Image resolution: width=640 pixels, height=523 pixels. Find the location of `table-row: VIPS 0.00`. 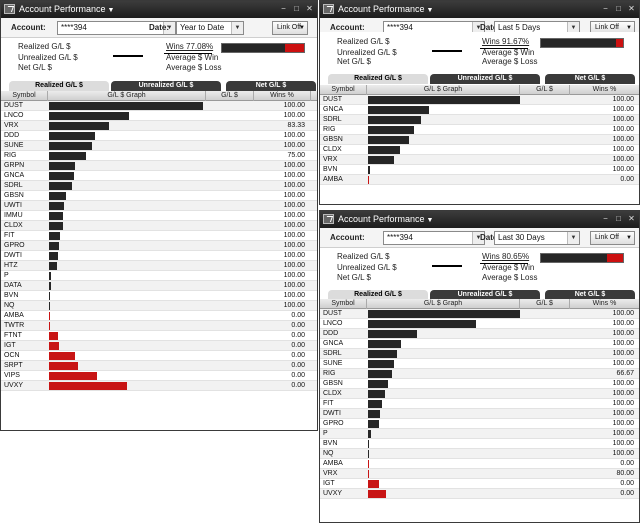

table-row: VIPS 0.00 is located at coordinates (159, 376).